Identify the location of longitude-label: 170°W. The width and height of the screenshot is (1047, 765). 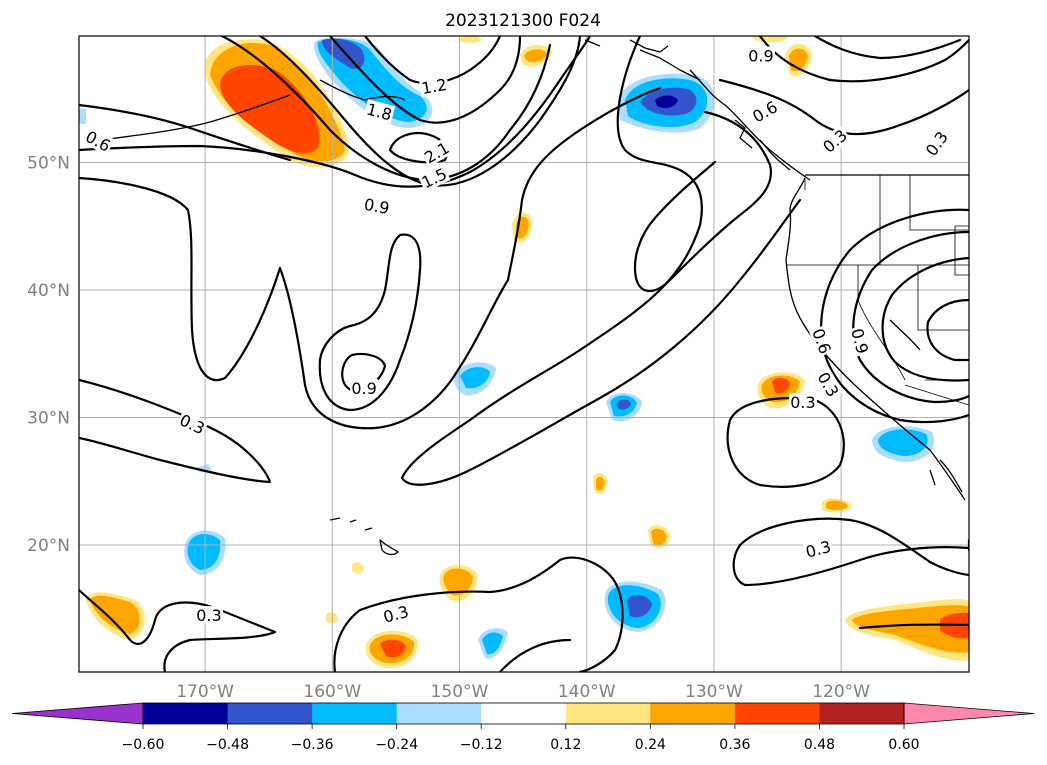
(205, 692).